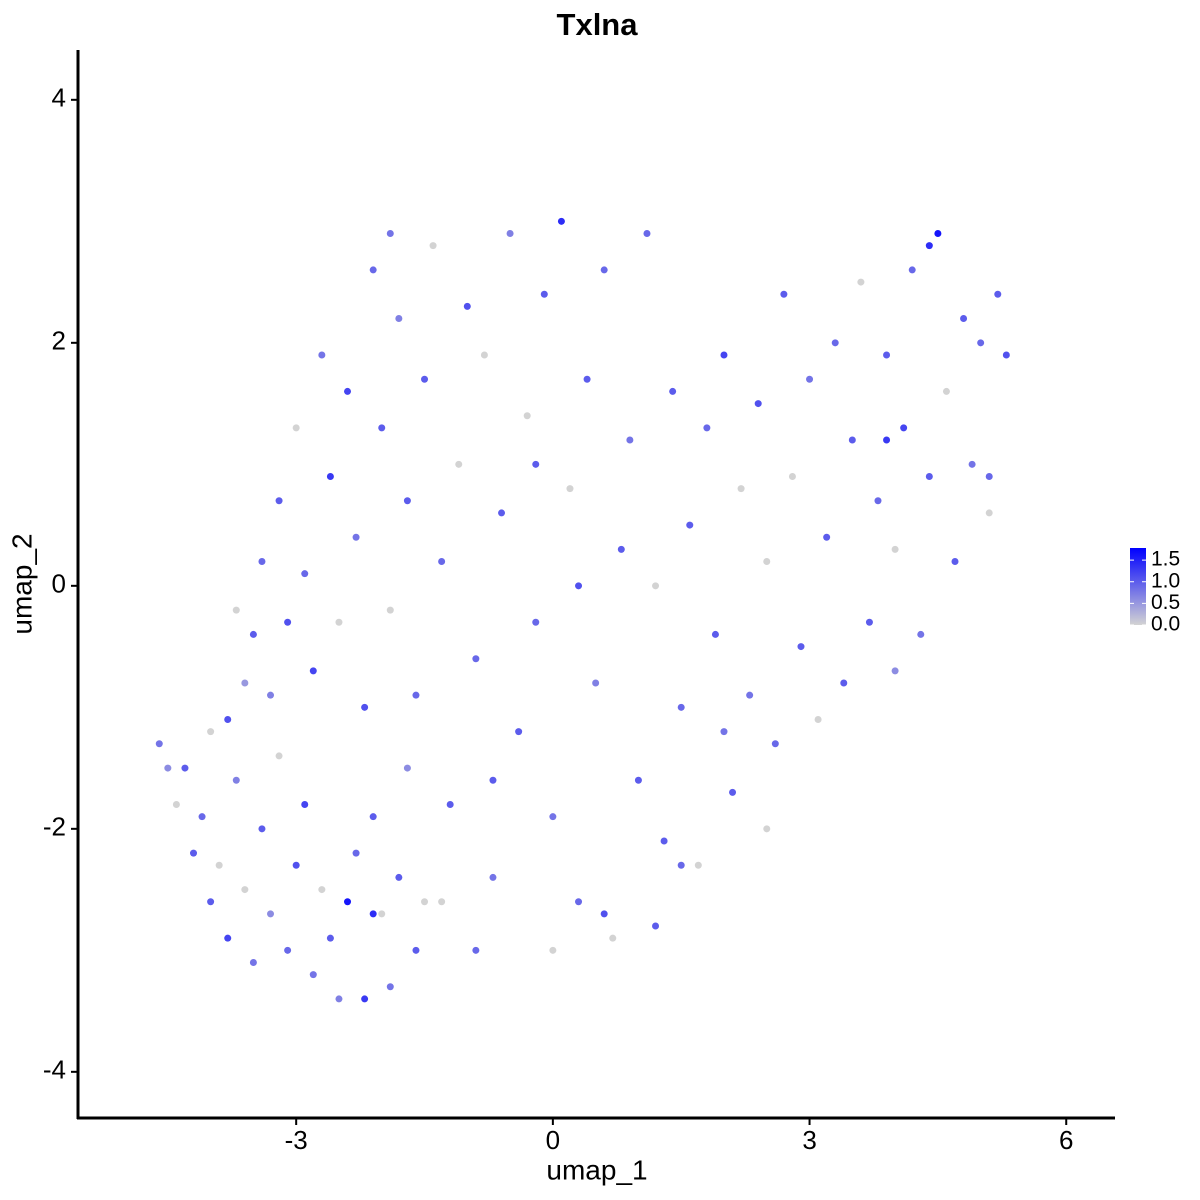  I want to click on colorbar-label: 0.5, so click(1165, 602).